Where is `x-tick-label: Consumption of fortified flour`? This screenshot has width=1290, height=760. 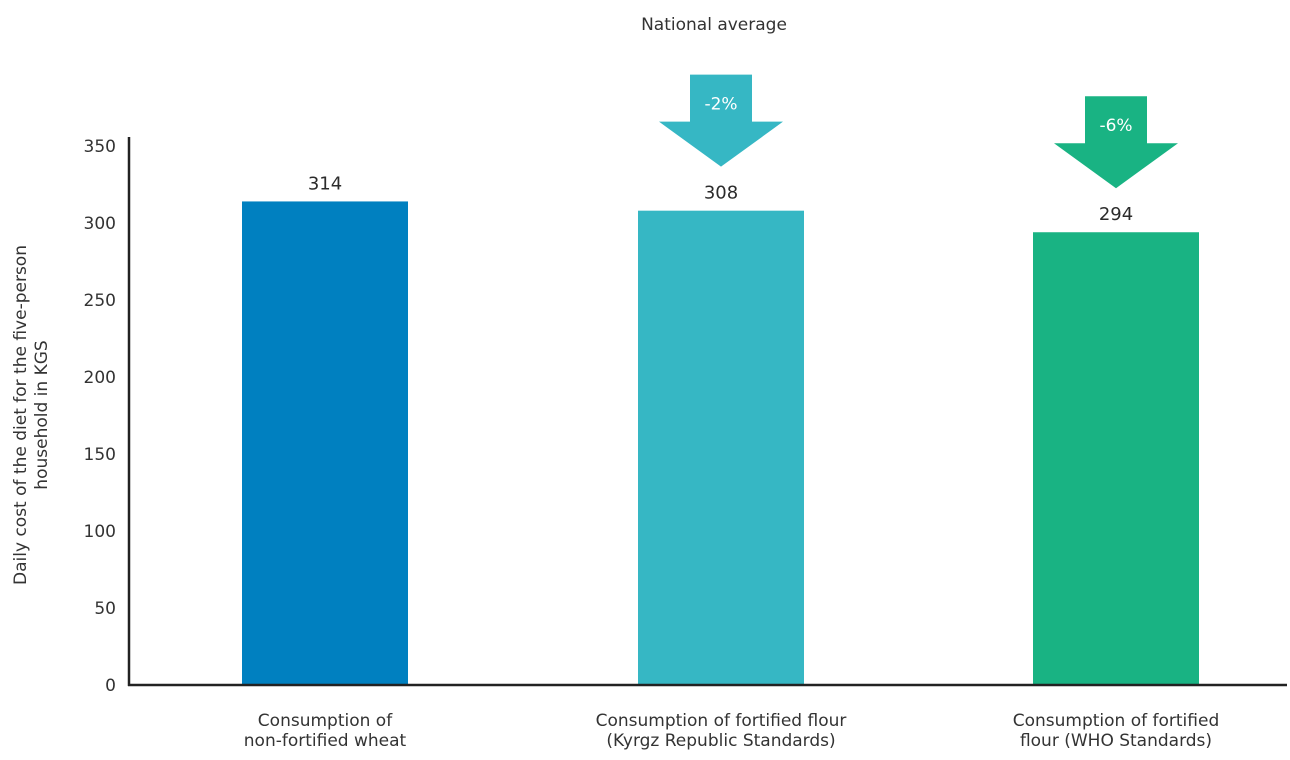
x-tick-label: Consumption of fortified flour is located at coordinates (721, 721).